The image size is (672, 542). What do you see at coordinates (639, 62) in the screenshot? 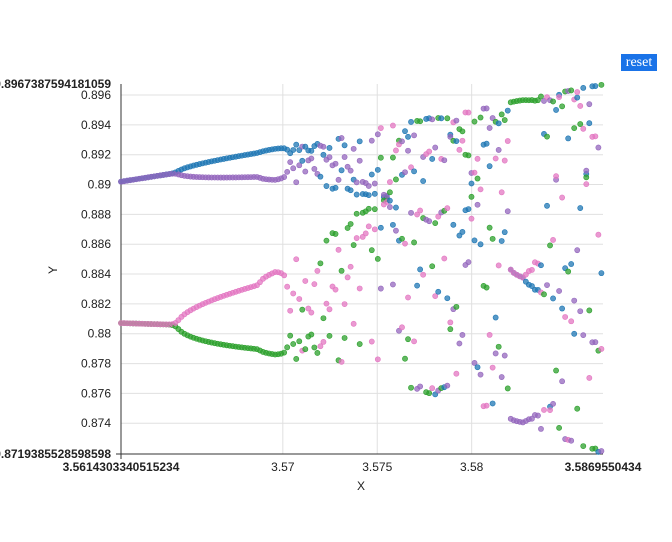
I see `reset-button: reset` at bounding box center [639, 62].